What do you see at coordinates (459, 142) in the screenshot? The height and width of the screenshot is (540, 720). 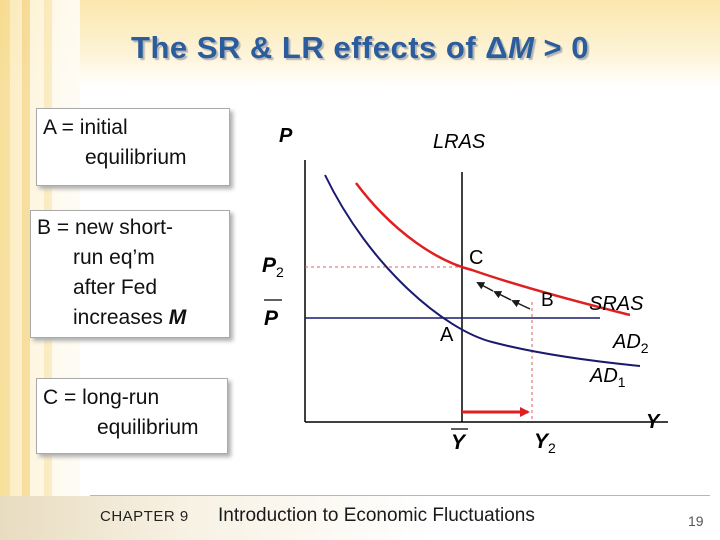 I see `lras-label: LRAS` at bounding box center [459, 142].